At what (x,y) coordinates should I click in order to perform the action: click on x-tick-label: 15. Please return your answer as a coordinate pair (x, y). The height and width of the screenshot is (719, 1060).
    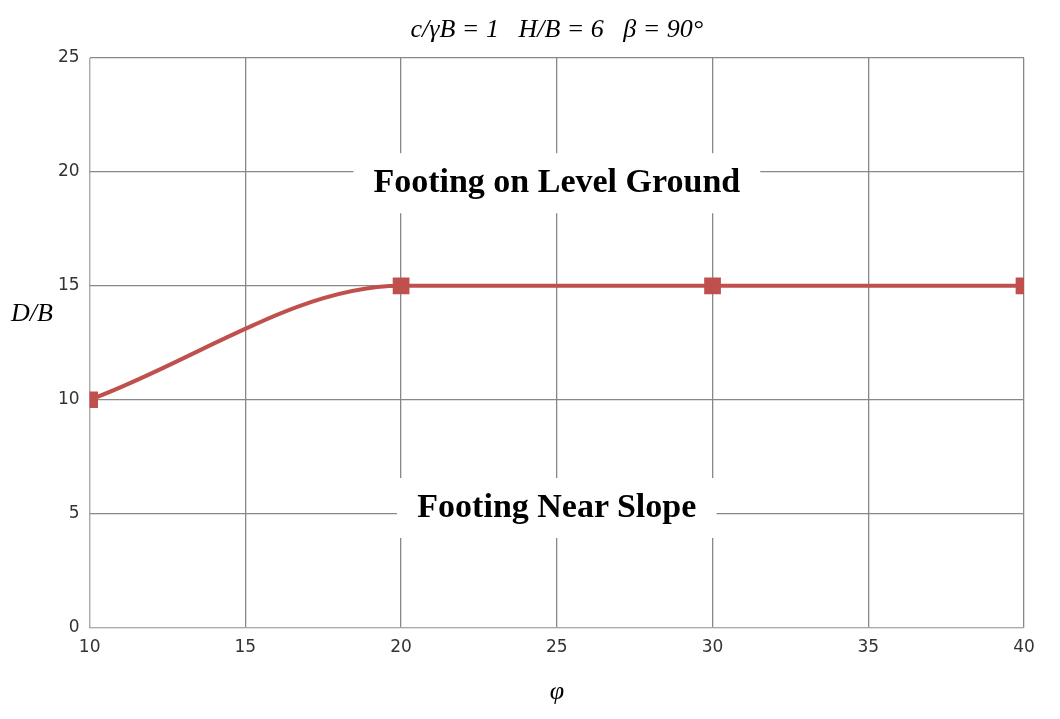
    Looking at the image, I should click on (245, 646).